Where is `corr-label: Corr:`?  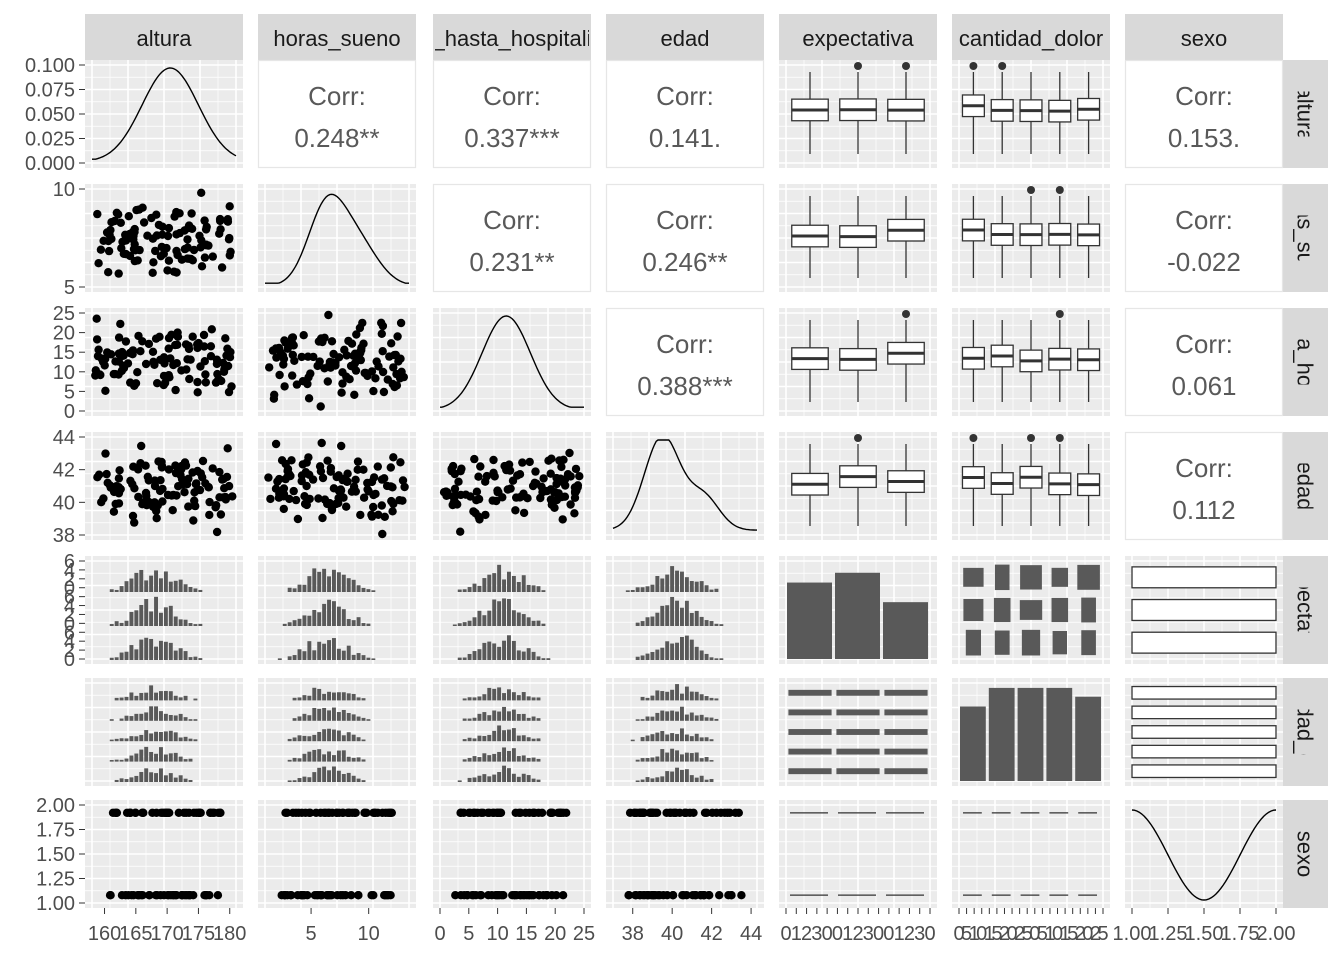 corr-label: Corr: is located at coordinates (337, 96).